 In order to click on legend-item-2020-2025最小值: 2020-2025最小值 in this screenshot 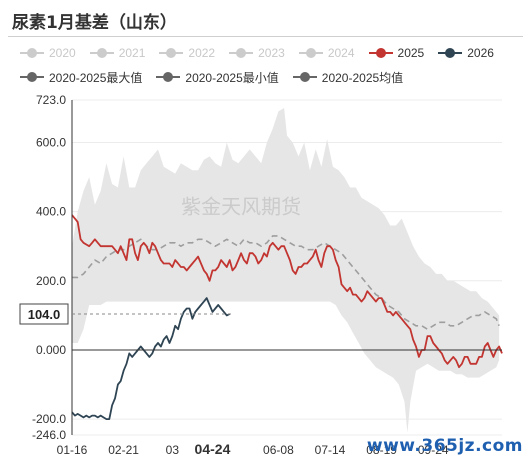, I will do `click(217, 77)`.